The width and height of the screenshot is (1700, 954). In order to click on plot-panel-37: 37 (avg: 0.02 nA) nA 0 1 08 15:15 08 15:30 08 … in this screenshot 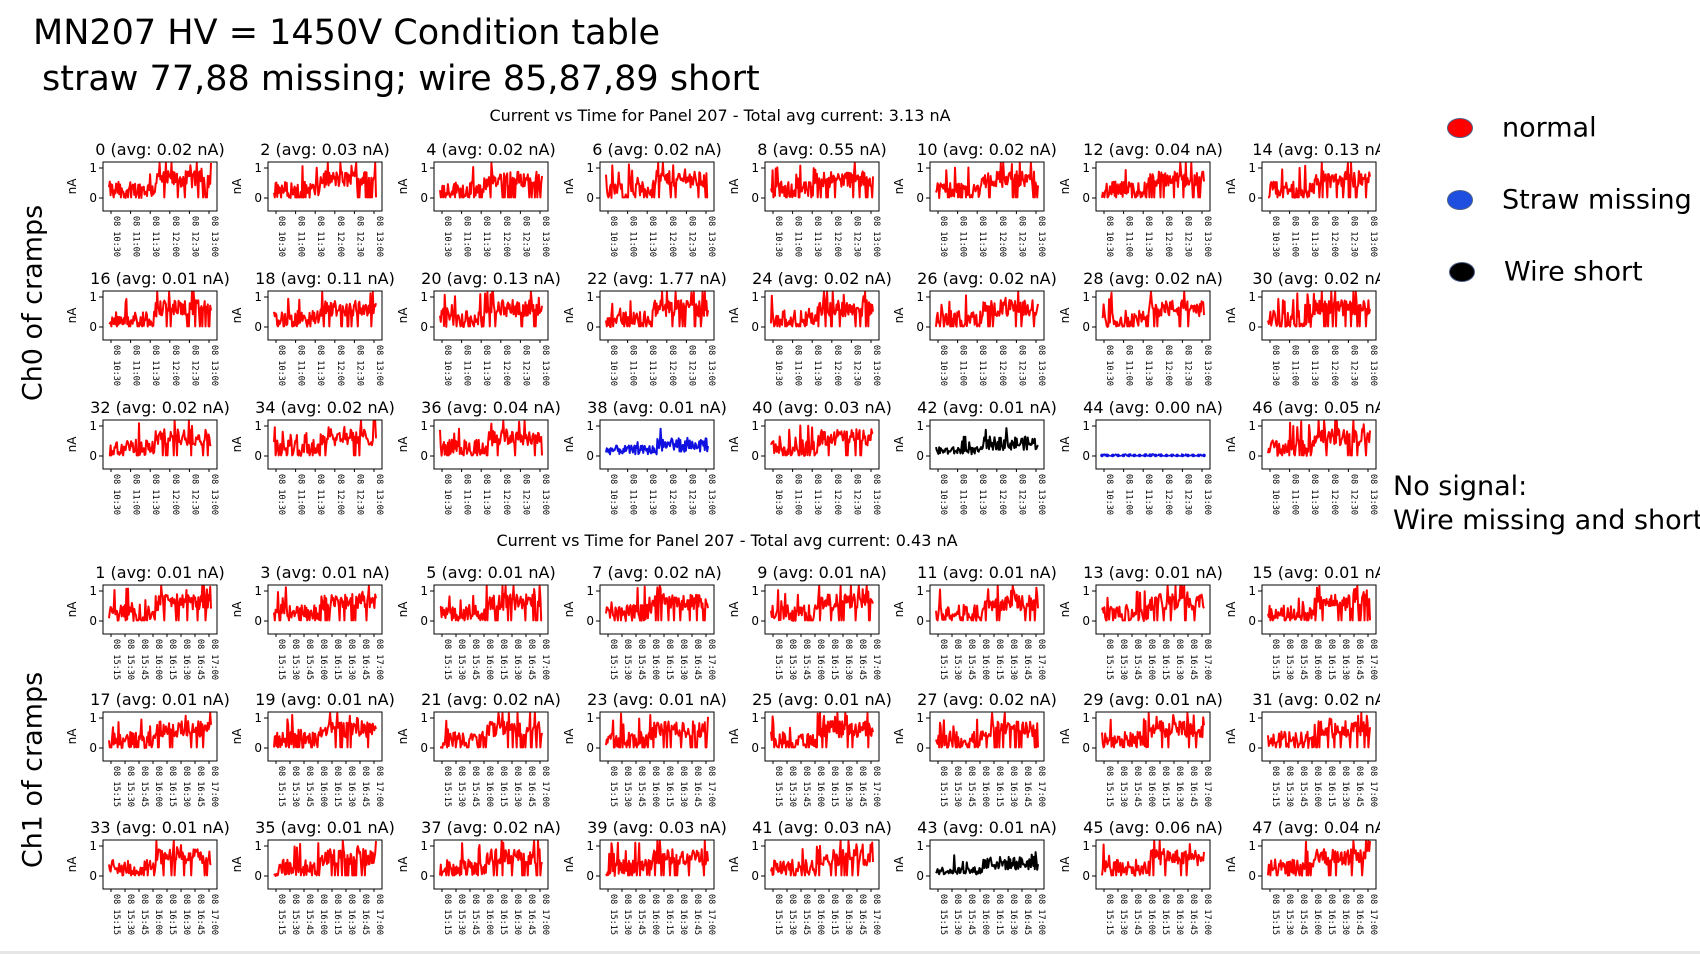, I will do `click(478, 876)`.